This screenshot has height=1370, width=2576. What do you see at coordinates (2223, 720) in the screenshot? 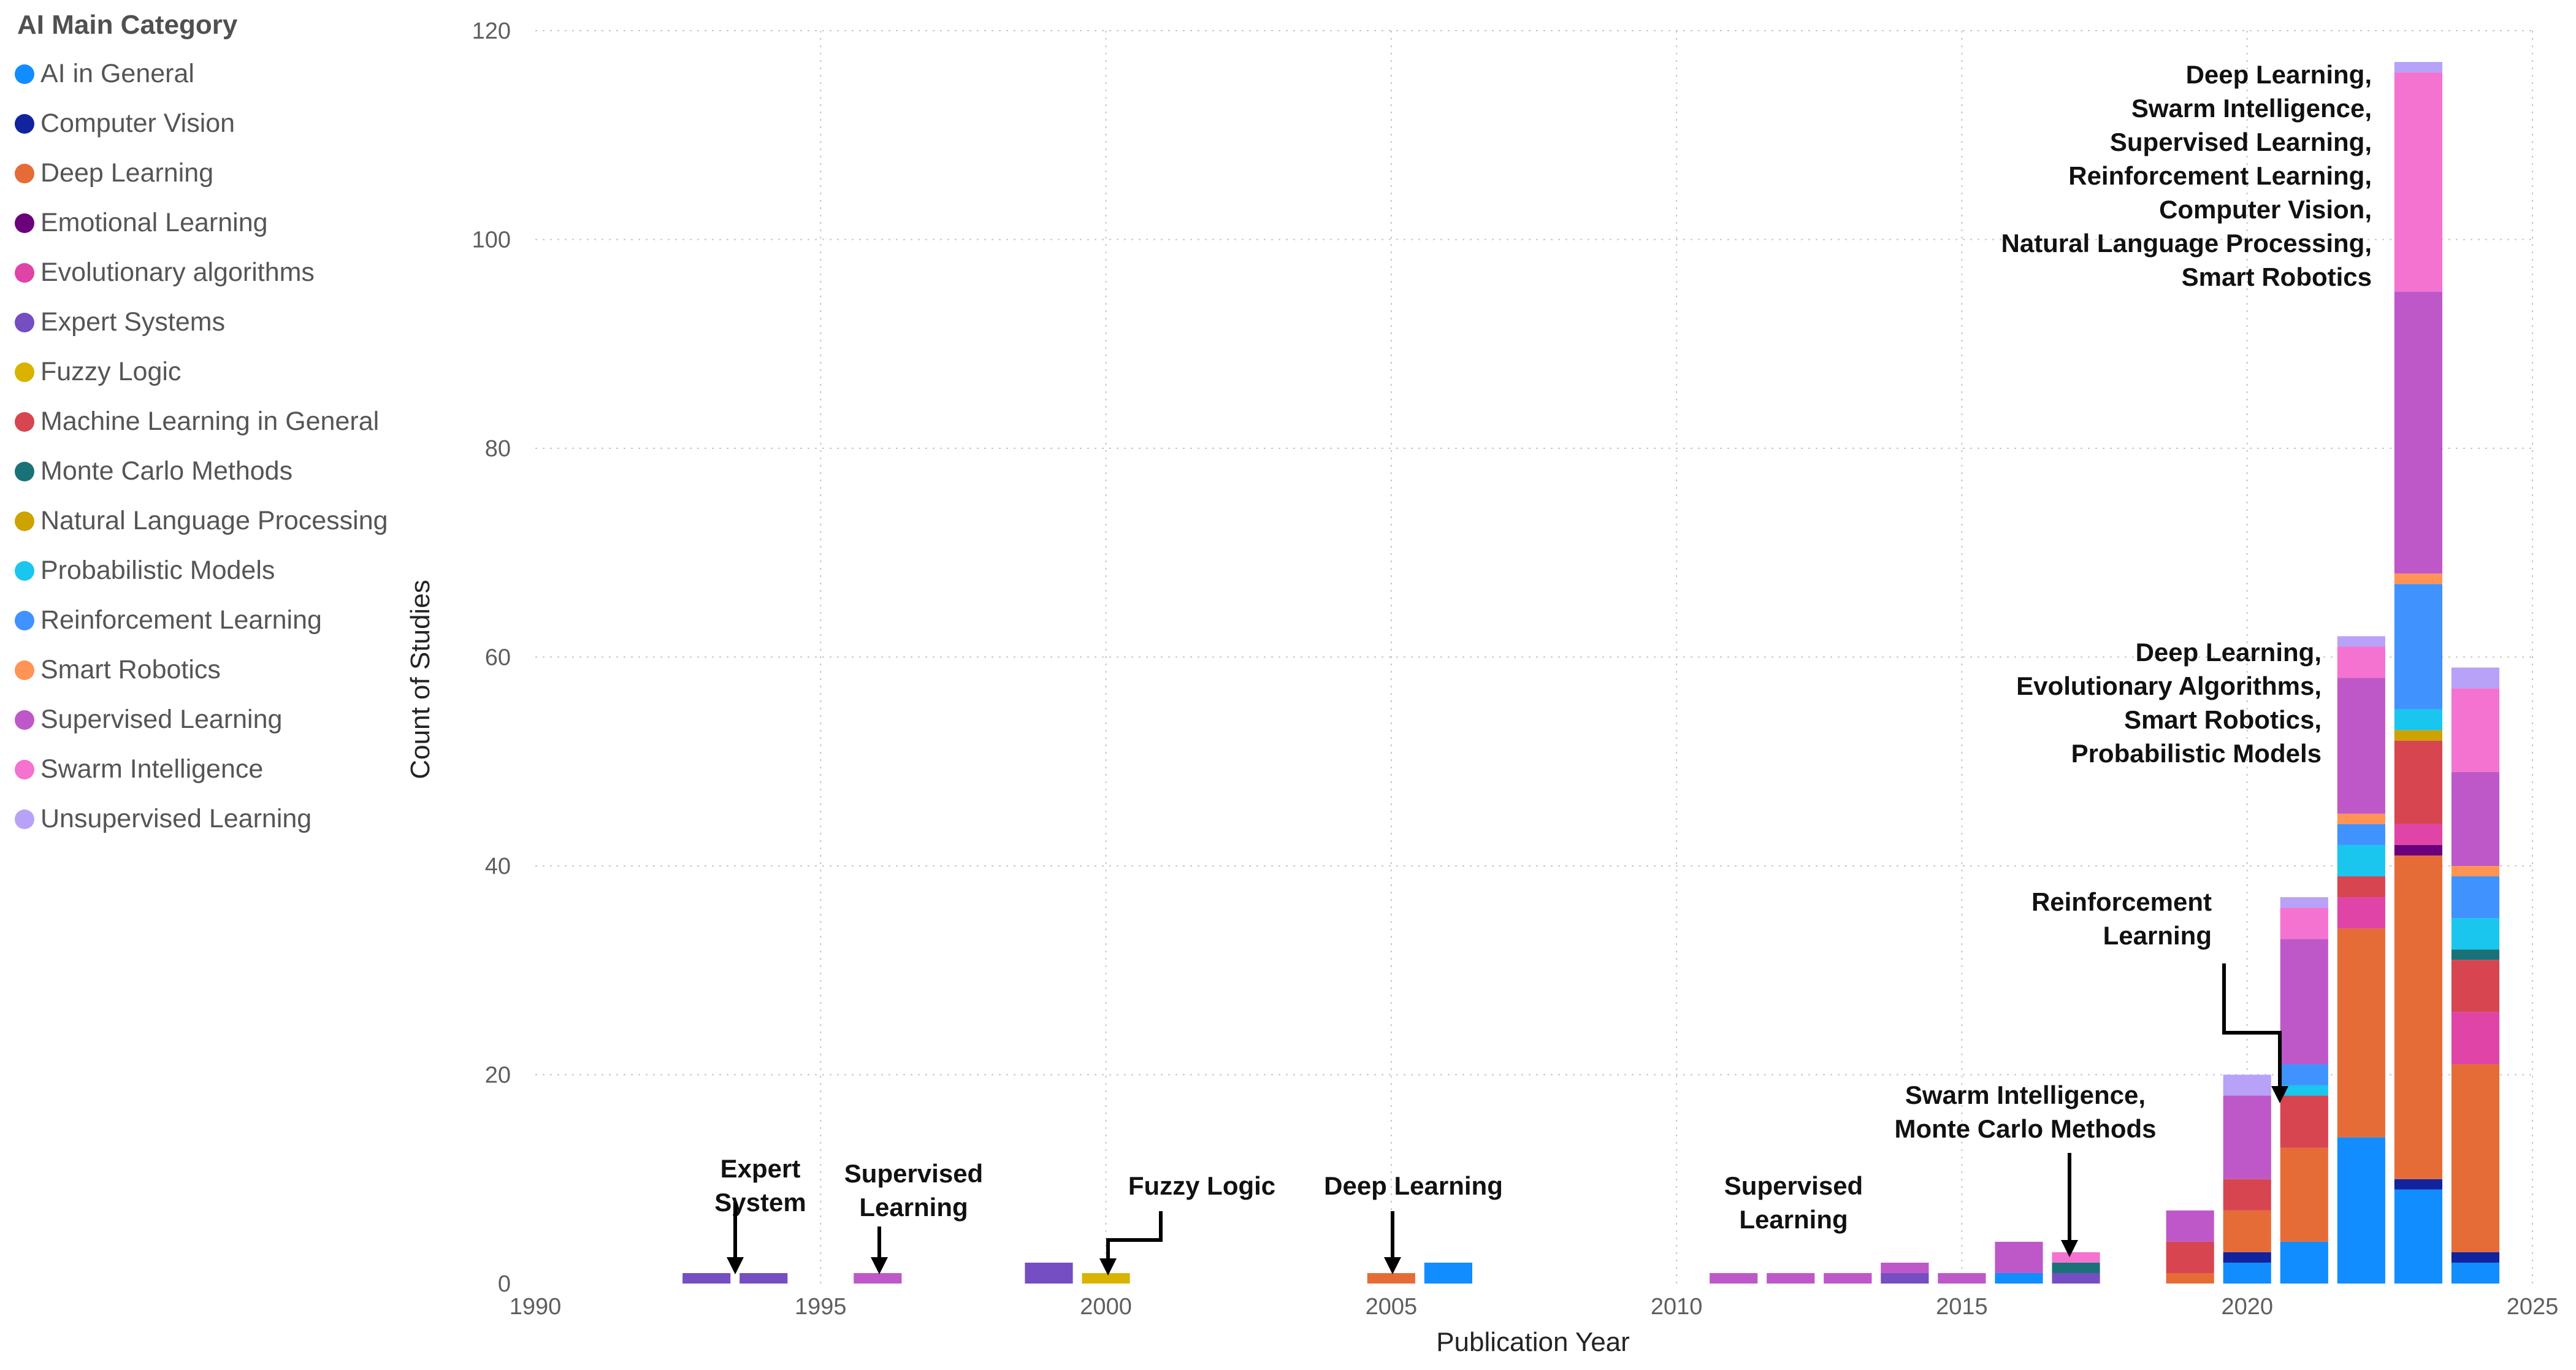
I see `annotation-text-line: Smart Robotics,` at bounding box center [2223, 720].